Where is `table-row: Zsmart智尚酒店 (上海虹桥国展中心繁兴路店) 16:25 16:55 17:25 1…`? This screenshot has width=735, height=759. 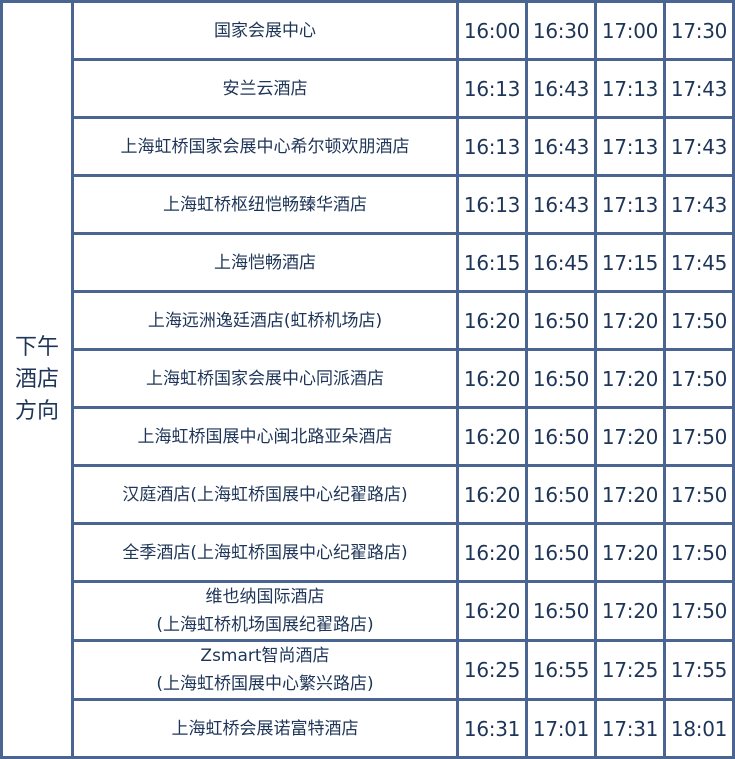 table-row: Zsmart智尚酒店 (上海虹桥国展中心繁兴路店) 16:25 16:55 17:25 1… is located at coordinates (368, 670).